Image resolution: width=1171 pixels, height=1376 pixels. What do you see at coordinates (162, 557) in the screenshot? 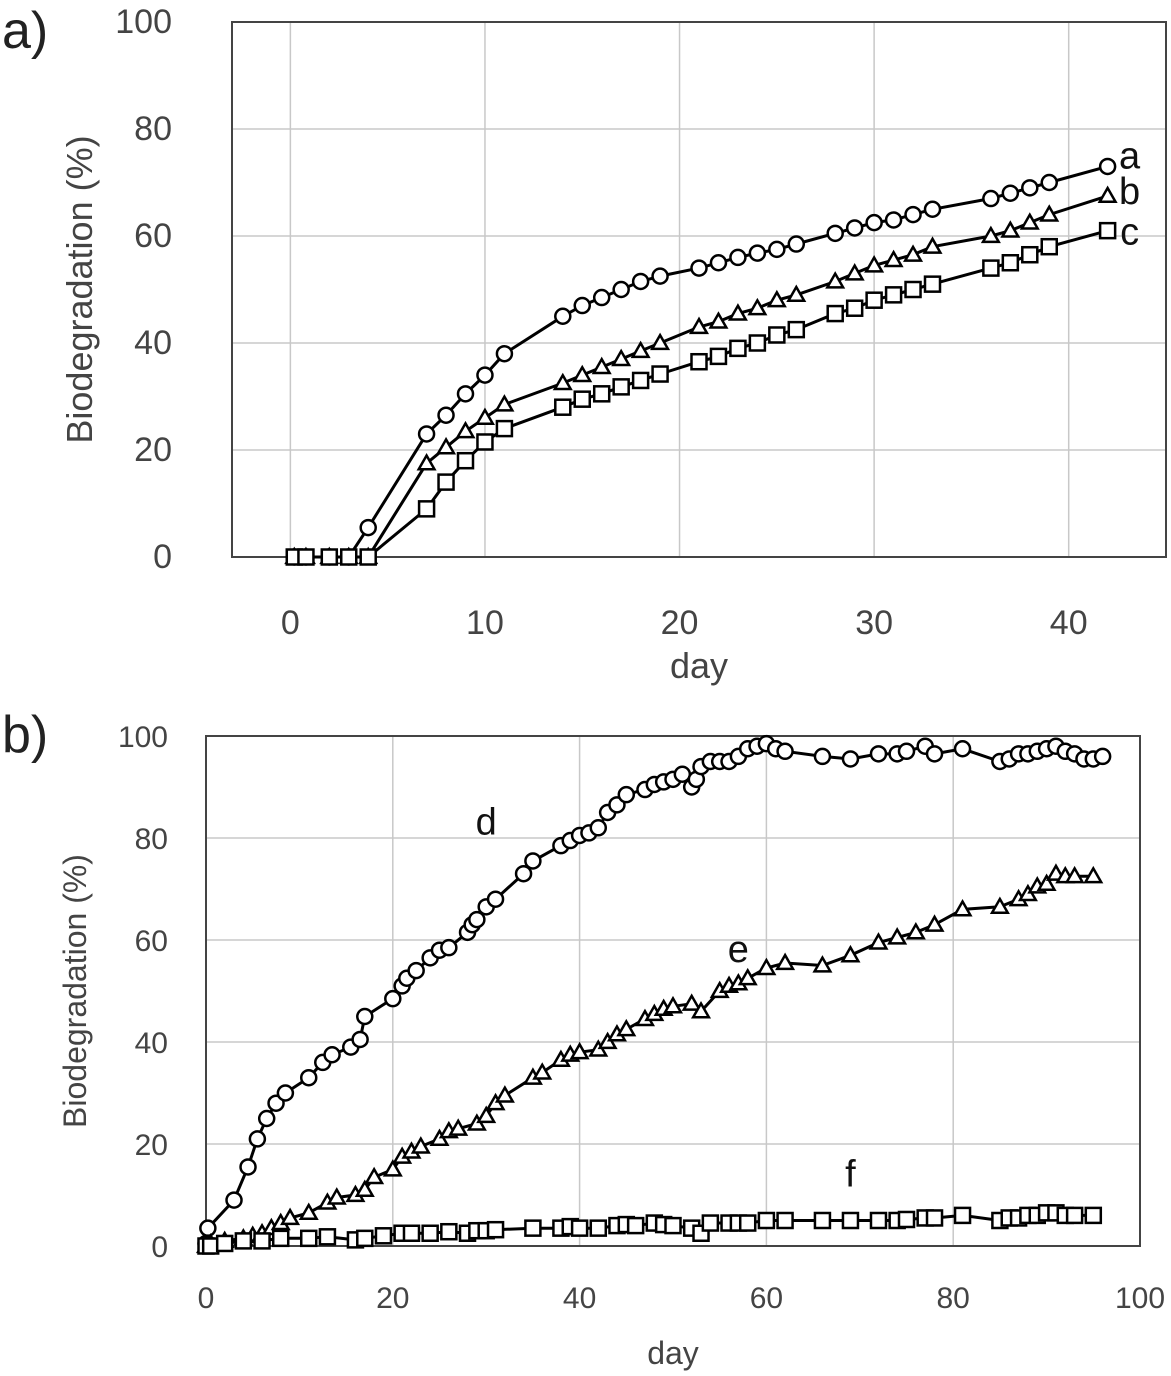
I see `y-tick-label: 0` at bounding box center [162, 557].